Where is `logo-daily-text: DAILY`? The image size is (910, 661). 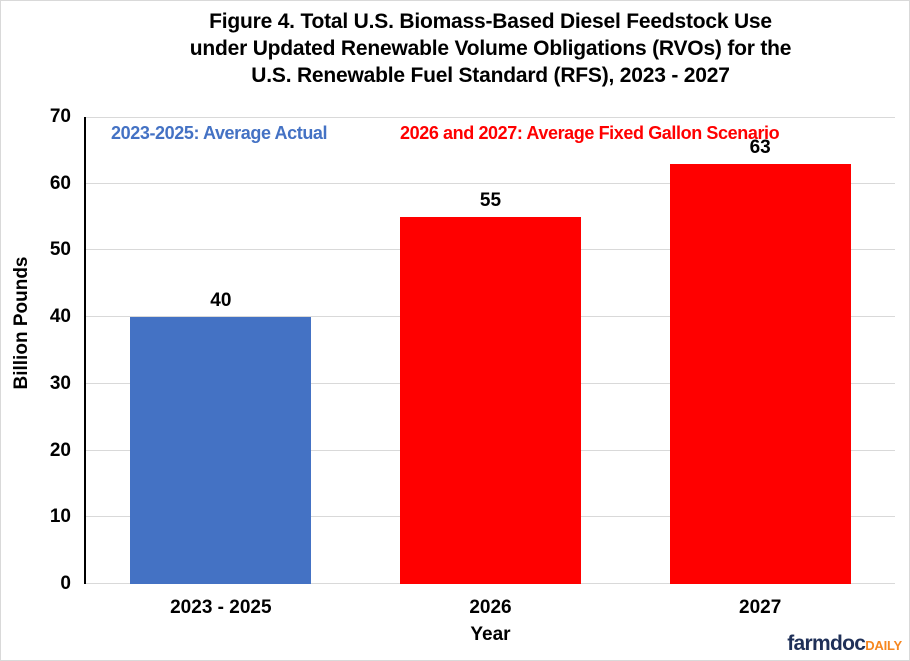
logo-daily-text: DAILY is located at coordinates (883, 645).